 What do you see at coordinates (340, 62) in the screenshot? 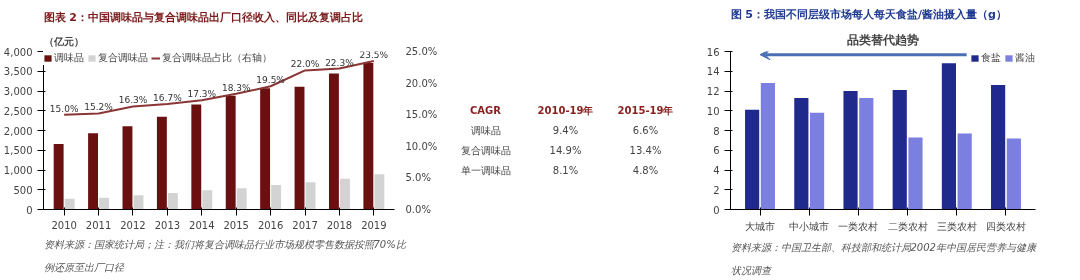
I see `data-label: 22.3%` at bounding box center [340, 62].